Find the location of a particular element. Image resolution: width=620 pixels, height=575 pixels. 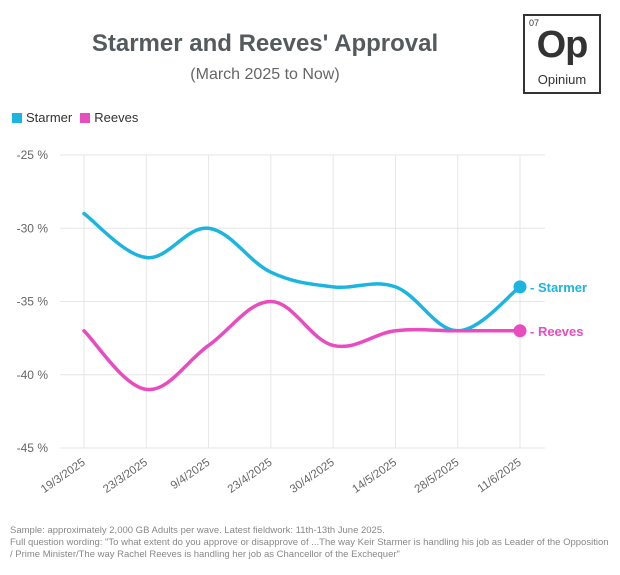

logo-number: 07 is located at coordinates (534, 23).